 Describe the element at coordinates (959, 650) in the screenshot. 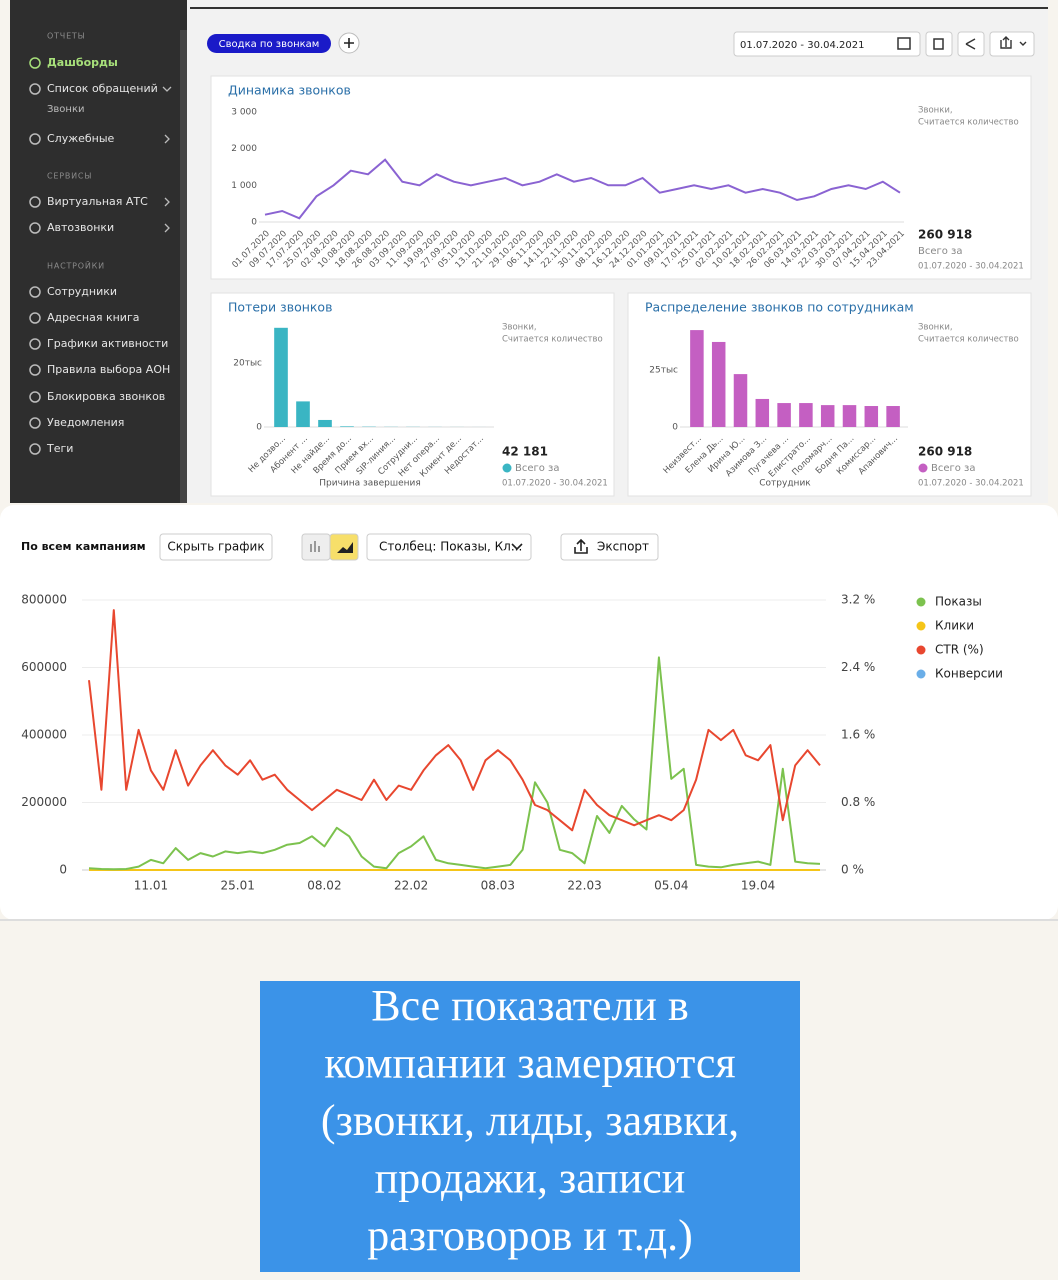

I see `legend-label: CTR (%)` at that location.